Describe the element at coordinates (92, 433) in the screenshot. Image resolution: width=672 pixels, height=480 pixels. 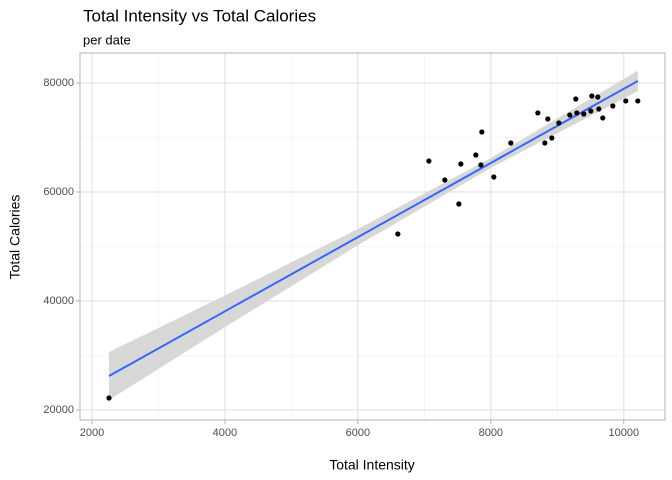
I see `x-tick-label: 2000` at that location.